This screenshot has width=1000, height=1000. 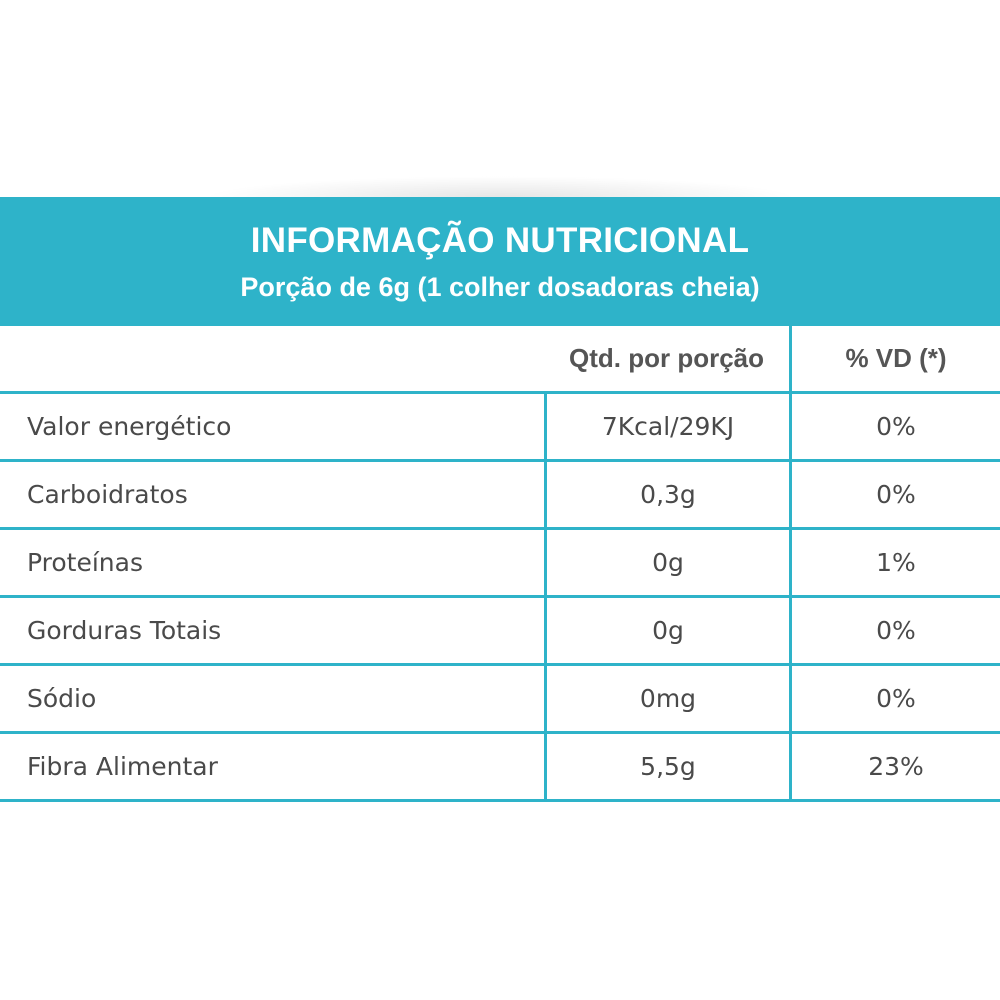 I want to click on nutrient-name: Fibra Alimentar, so click(x=122, y=766).